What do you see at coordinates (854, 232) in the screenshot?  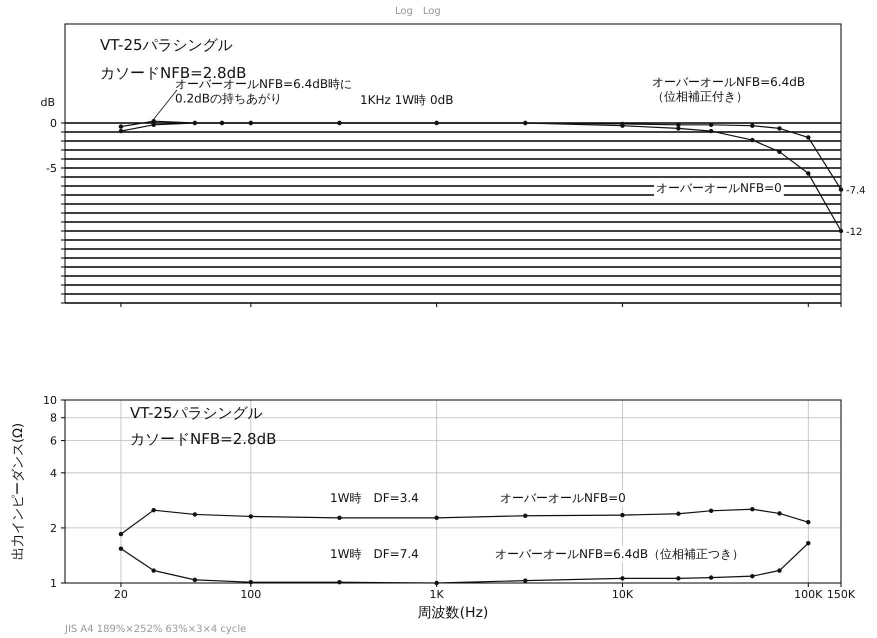 I see `data-label: -12` at bounding box center [854, 232].